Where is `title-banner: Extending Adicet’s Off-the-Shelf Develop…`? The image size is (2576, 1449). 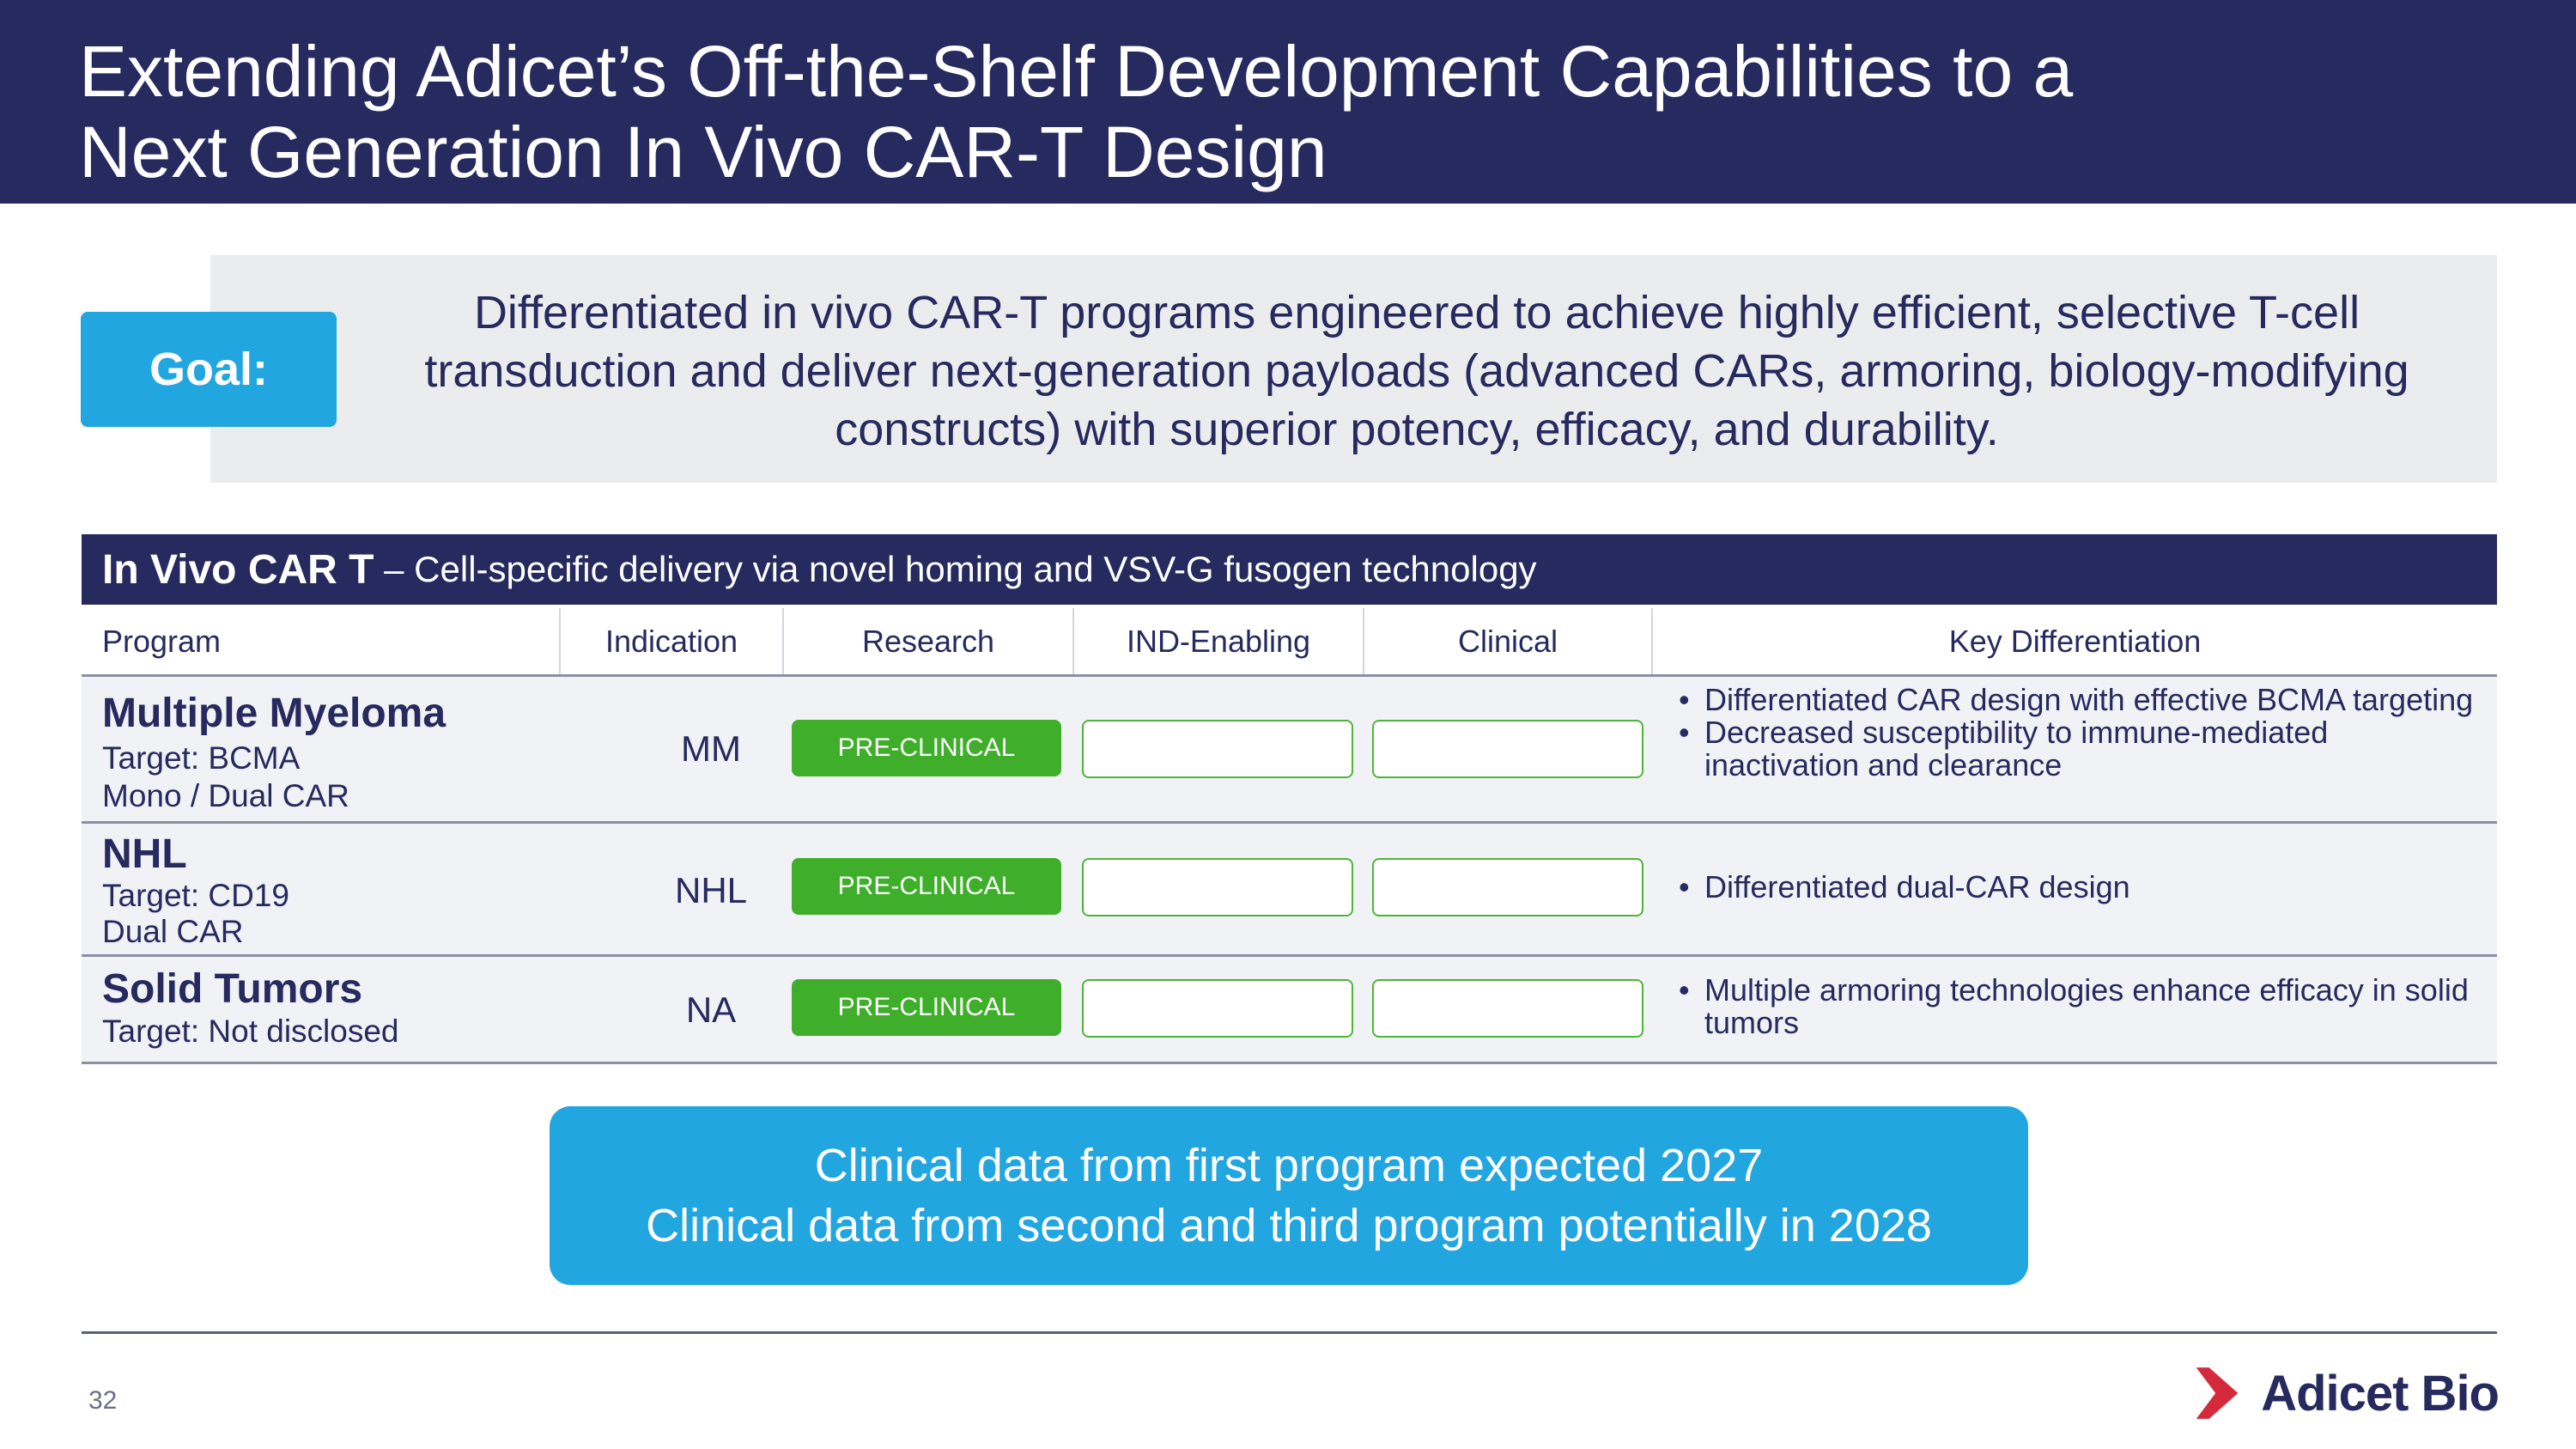 title-banner: Extending Adicet’s Off-the-Shelf Develop… is located at coordinates (1288, 102).